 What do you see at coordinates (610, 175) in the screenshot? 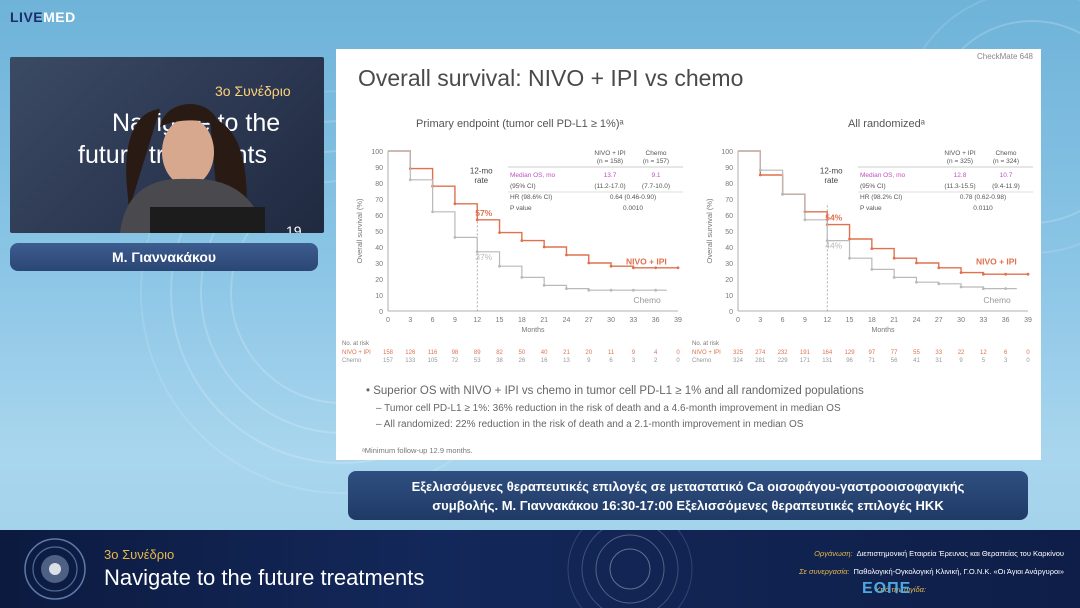
I see `table-cell: 13.7` at bounding box center [610, 175].